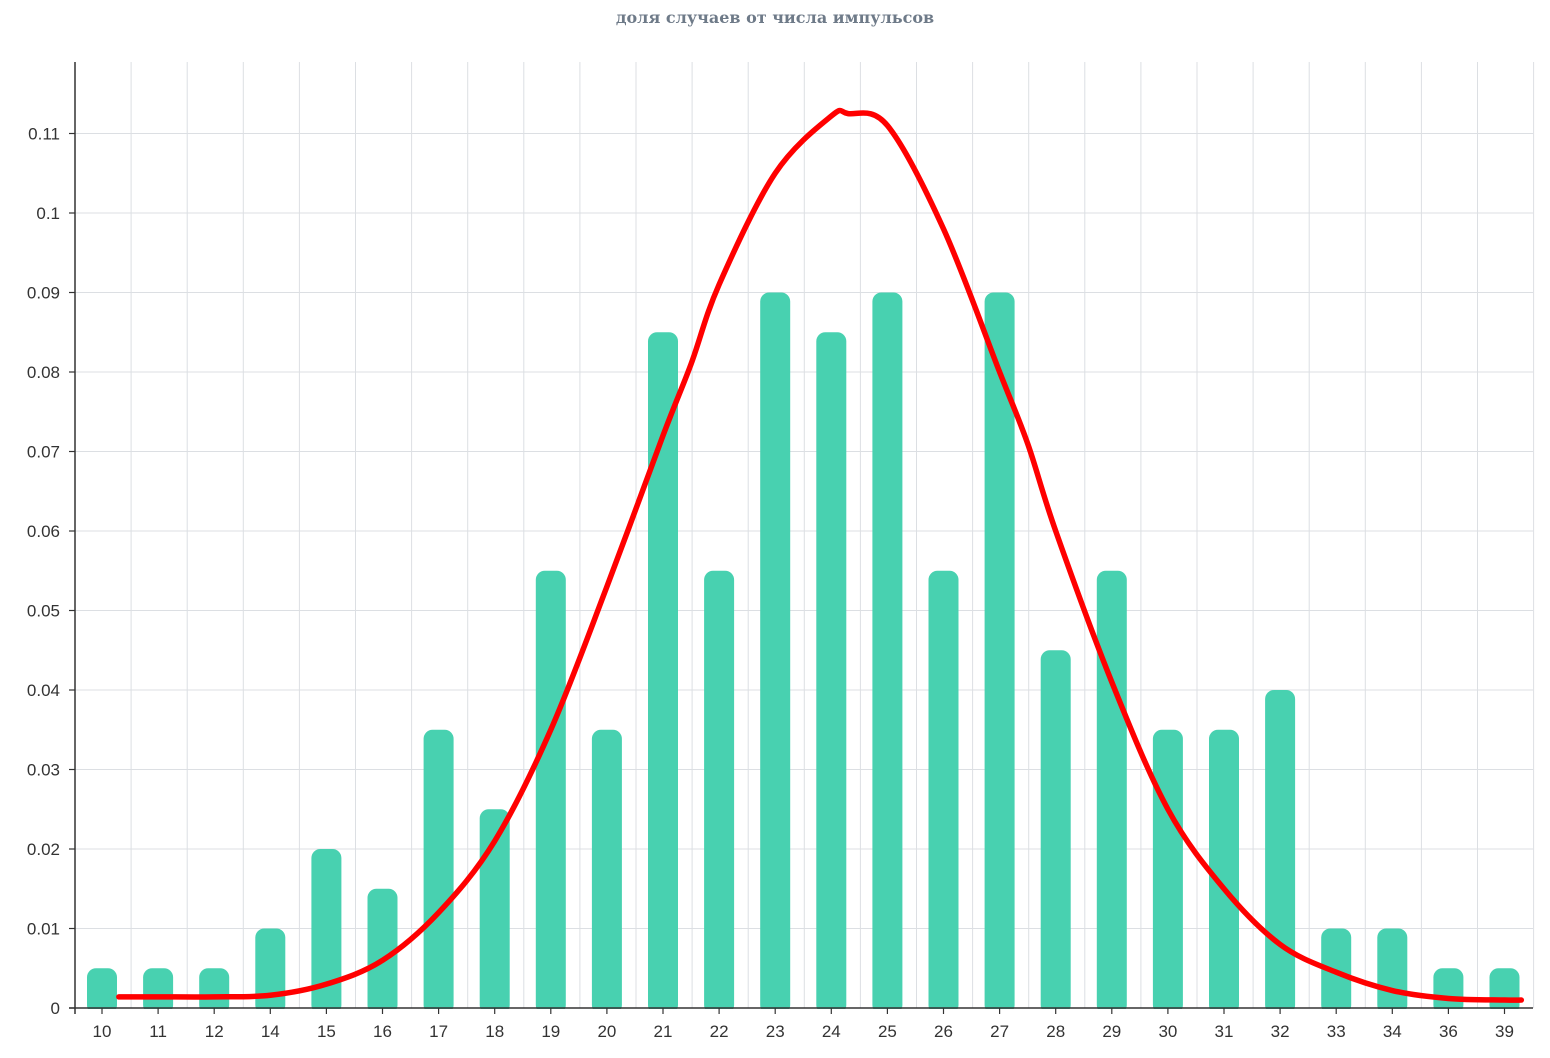 The width and height of the screenshot is (1550, 1058). What do you see at coordinates (887, 1031) in the screenshot?
I see `x-tick-label: 25` at bounding box center [887, 1031].